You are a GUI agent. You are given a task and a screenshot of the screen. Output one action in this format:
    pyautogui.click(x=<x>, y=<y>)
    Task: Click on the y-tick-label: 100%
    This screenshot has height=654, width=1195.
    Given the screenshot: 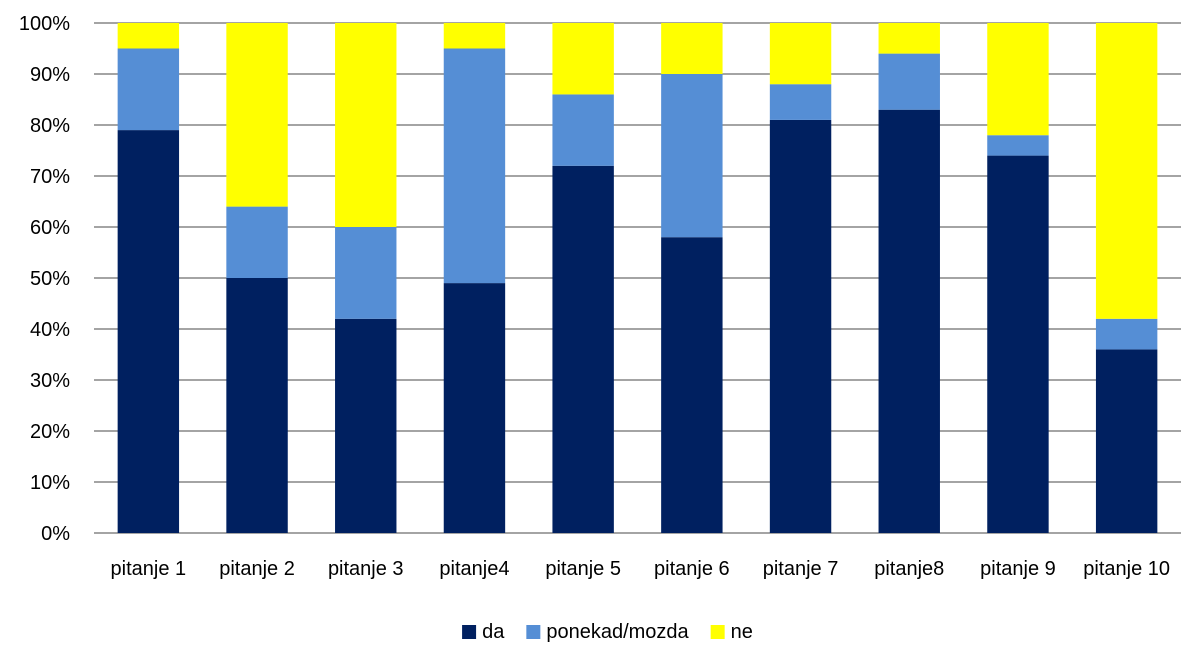 What is the action you would take?
    pyautogui.click(x=44, y=24)
    